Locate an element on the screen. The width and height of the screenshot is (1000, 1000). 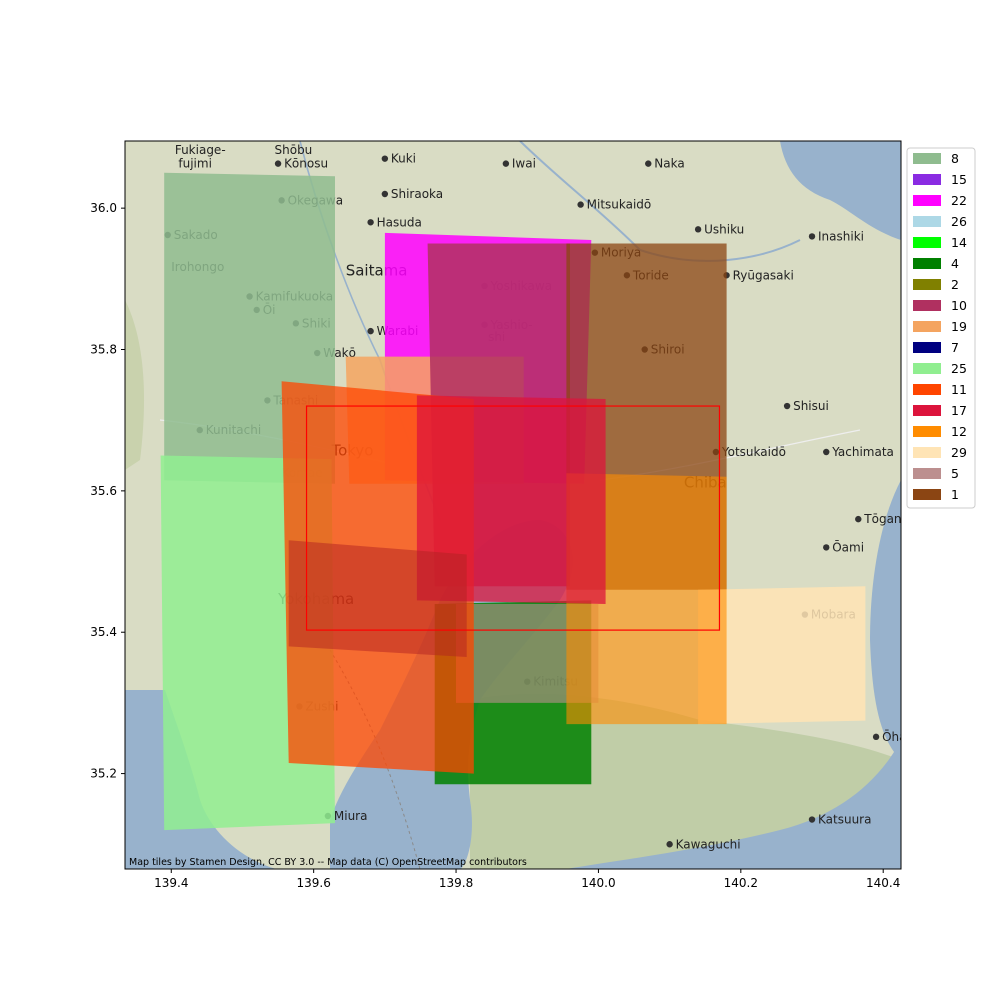
legend-items: 8 15 22 26 14 4 2 10 19 7 25 11 17 12 29 5 1 is located at coordinates (940, 326).